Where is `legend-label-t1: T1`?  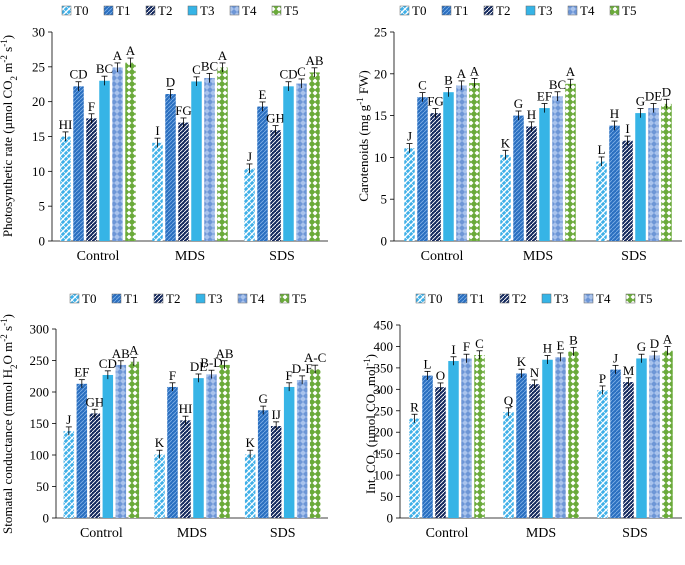
legend-label-t1: T1 is located at coordinates (461, 10).